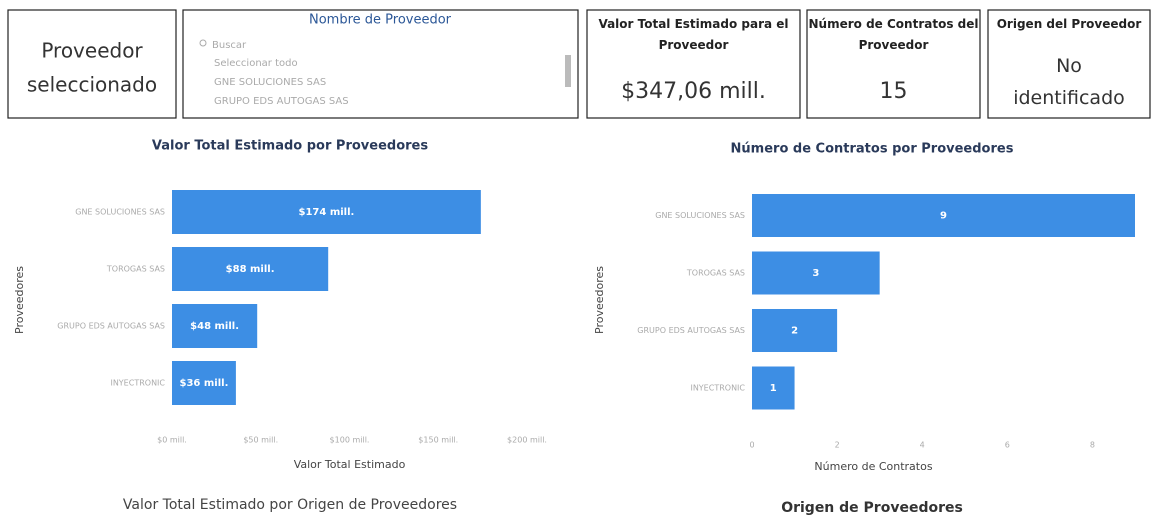  Describe the element at coordinates (270, 82) in the screenshot. I see `slicer-item: GNE SOLUCIONES SAS` at that location.